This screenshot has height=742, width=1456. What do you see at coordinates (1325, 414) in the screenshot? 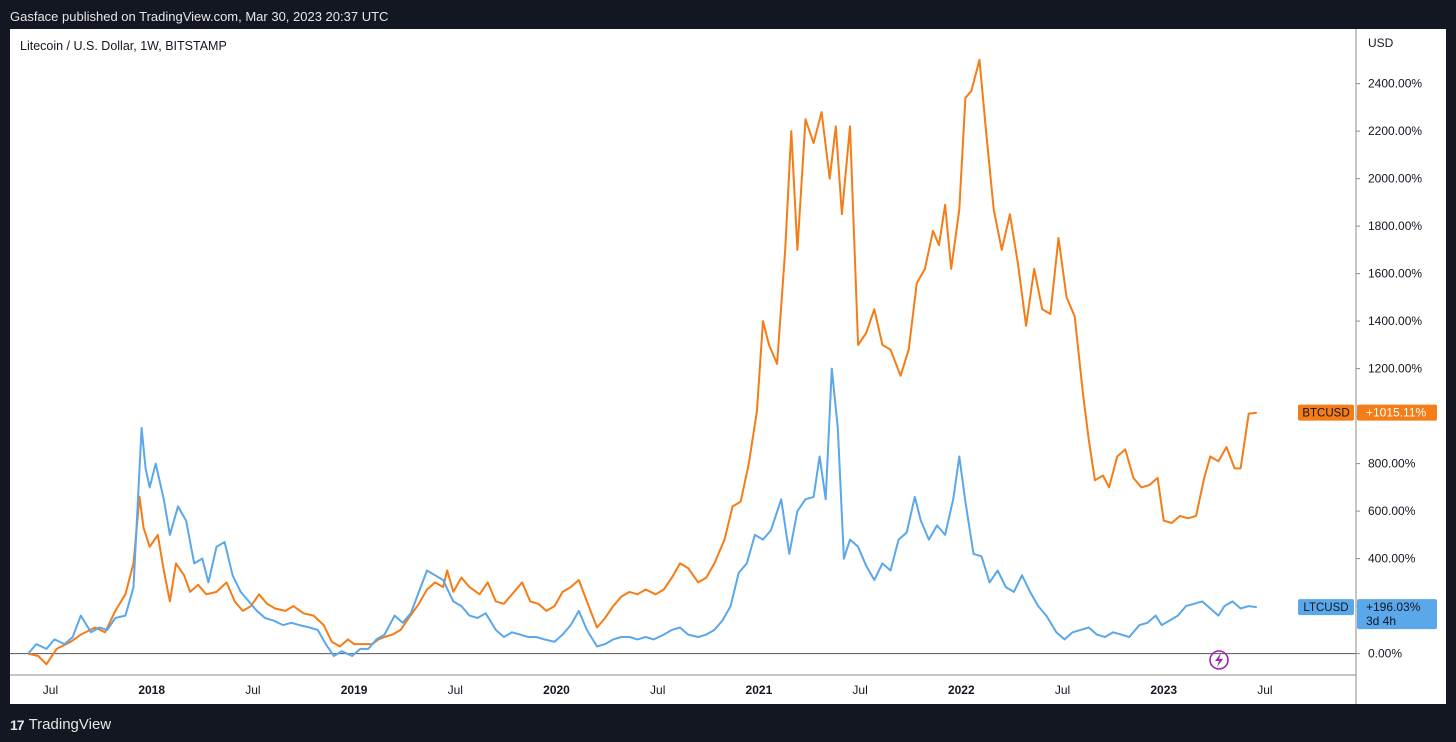
I see `series-name-tag: BTCUSD` at bounding box center [1325, 414].